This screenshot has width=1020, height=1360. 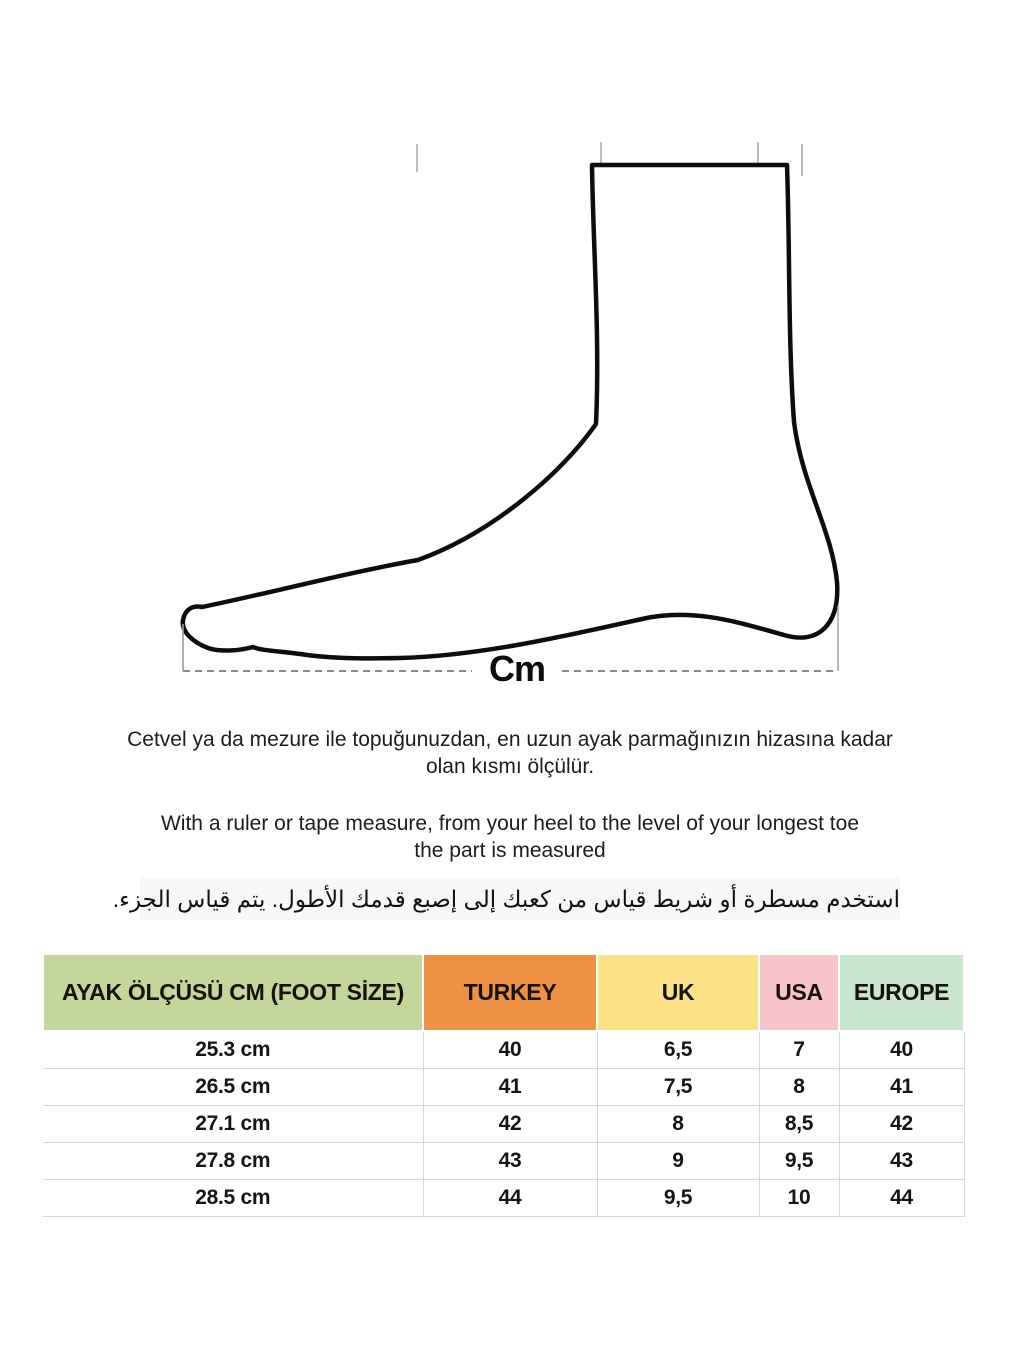 What do you see at coordinates (799, 1198) in the screenshot?
I see `cell-usa: 10` at bounding box center [799, 1198].